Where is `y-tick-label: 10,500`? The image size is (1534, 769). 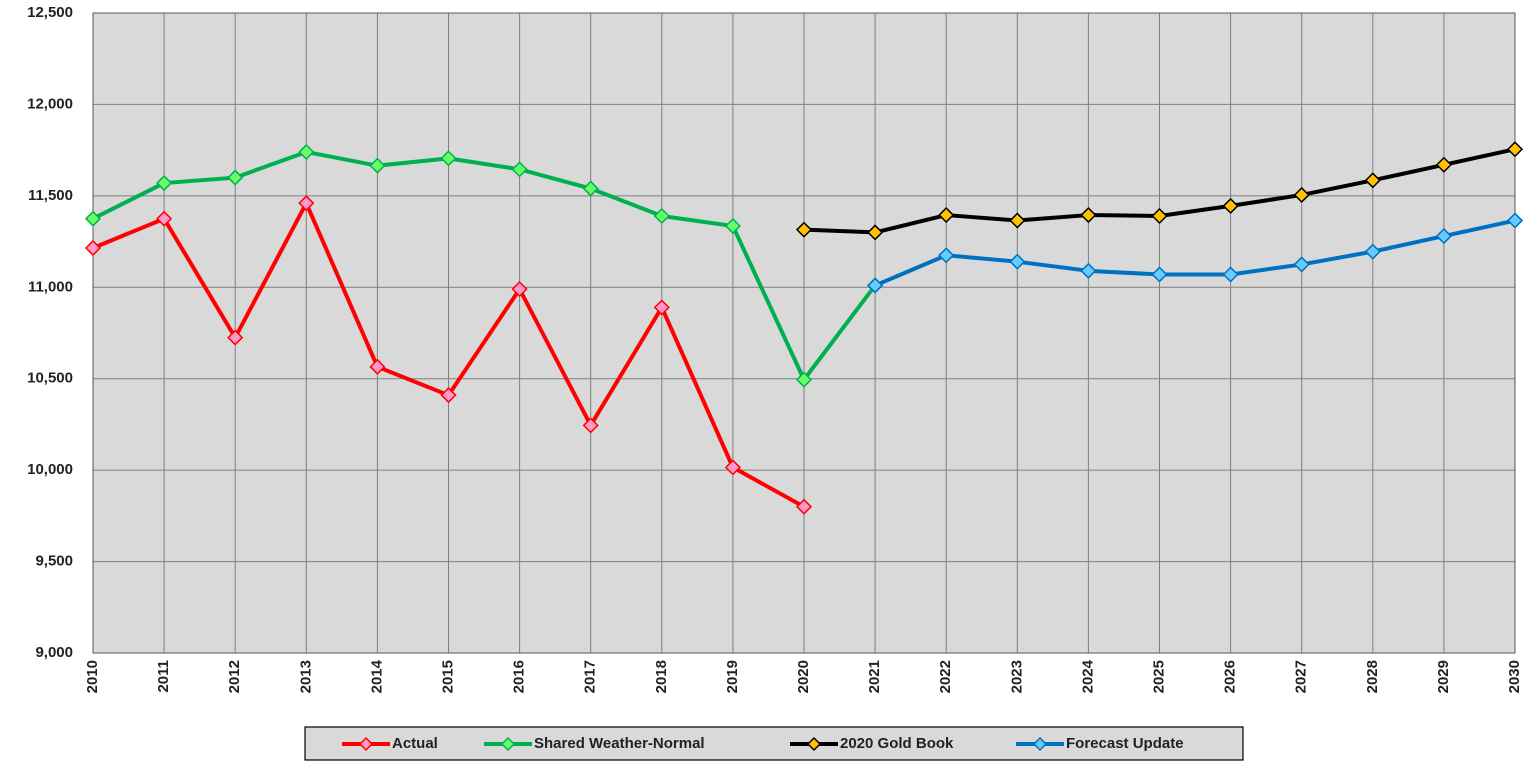 y-tick-label: 10,500 is located at coordinates (50, 378).